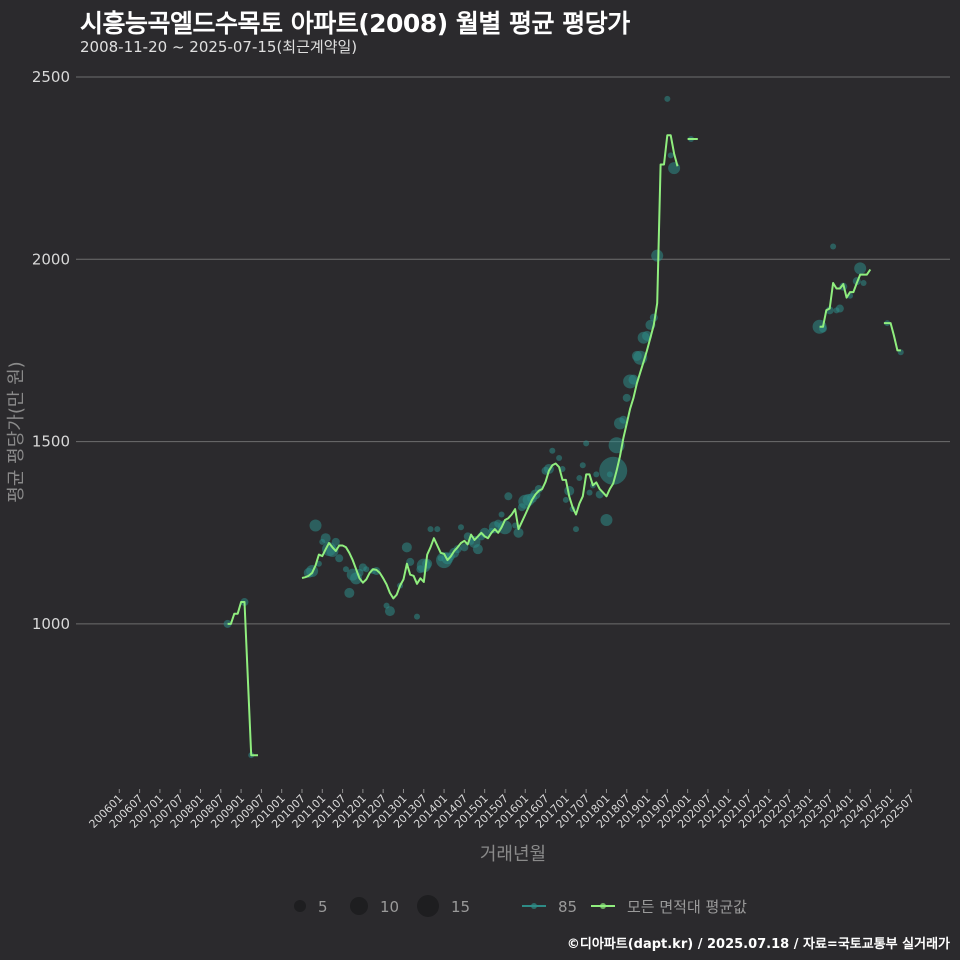 This screenshot has height=960, width=960. I want to click on chart-title: 시흥능곡엘드수목토 아파트(2008) 월별 평균 평당가, so click(355, 23).